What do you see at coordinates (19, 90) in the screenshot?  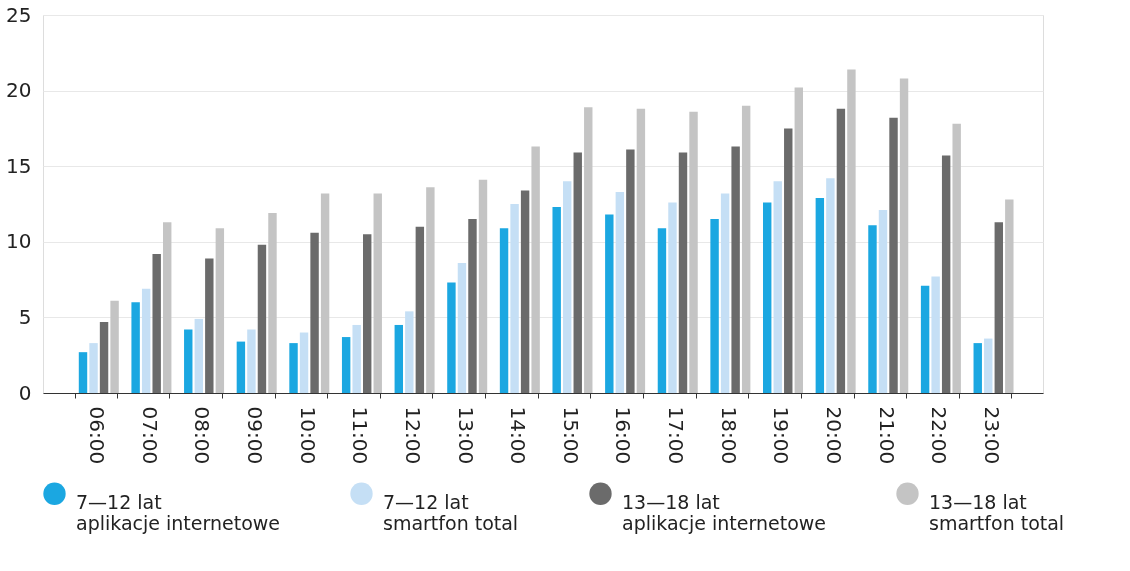 I see `y-tick-label: 20` at bounding box center [19, 90].